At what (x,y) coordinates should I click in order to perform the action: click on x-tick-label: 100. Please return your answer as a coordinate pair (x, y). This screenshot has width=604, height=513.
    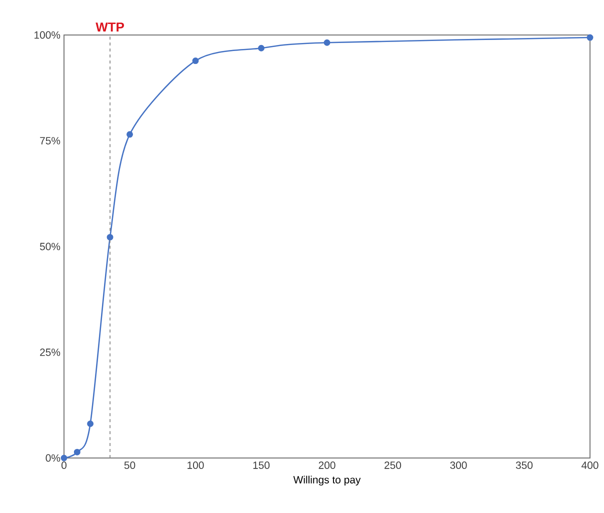
    Looking at the image, I should click on (196, 465).